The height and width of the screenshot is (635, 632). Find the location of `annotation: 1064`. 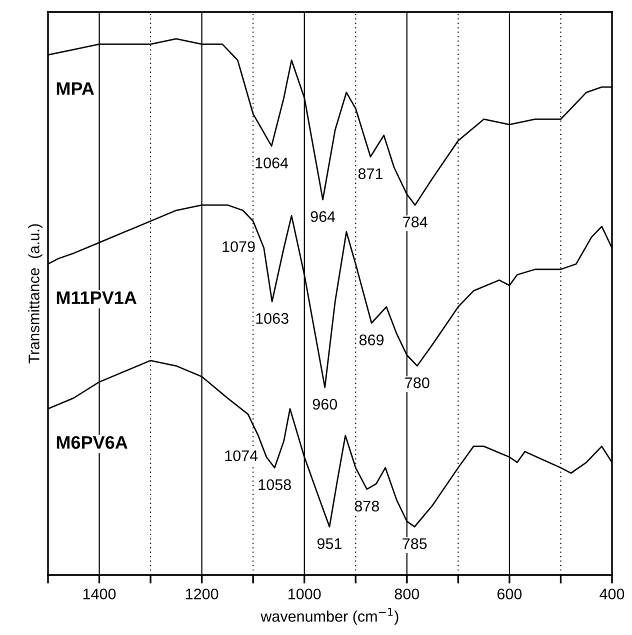

annotation: 1064 is located at coordinates (272, 163).